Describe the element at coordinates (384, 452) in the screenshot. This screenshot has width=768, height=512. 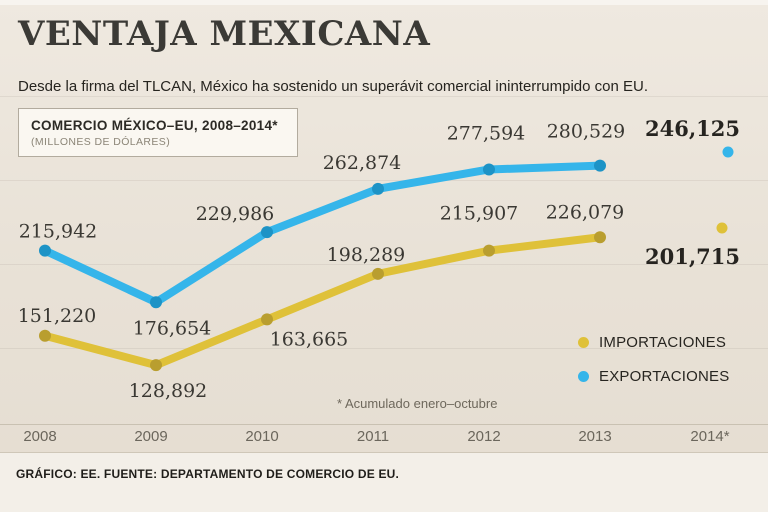
I see `axis-footer-divider` at that location.